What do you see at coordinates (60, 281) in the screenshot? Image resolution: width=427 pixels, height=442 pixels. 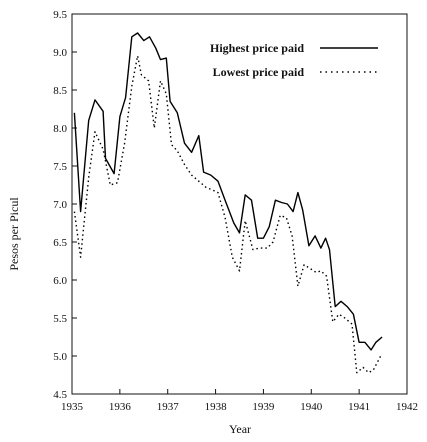 I see `y-tick-label: 6.0` at bounding box center [60, 281].